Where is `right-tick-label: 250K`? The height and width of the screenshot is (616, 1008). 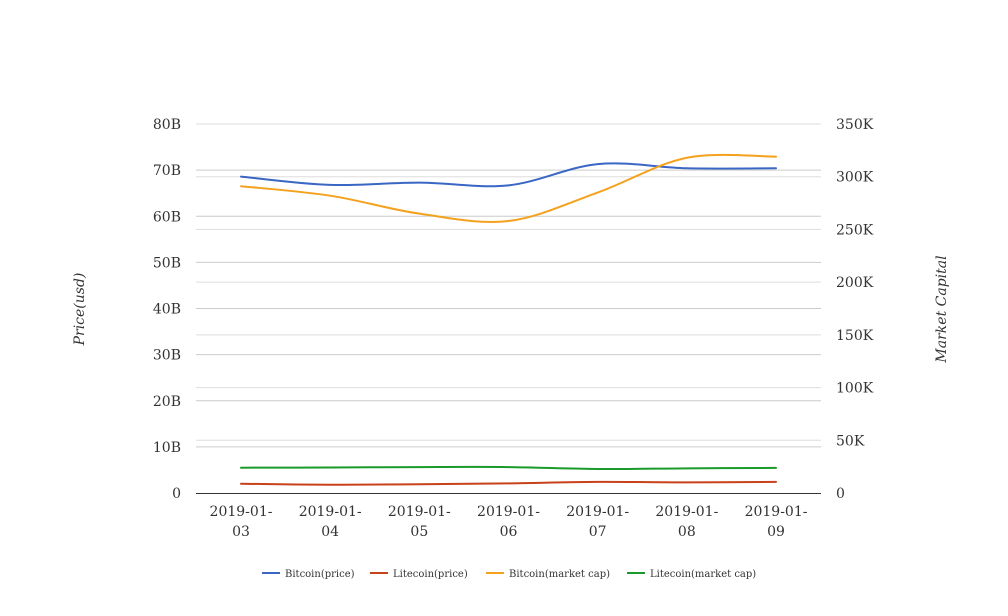 right-tick-label: 250K is located at coordinates (855, 230).